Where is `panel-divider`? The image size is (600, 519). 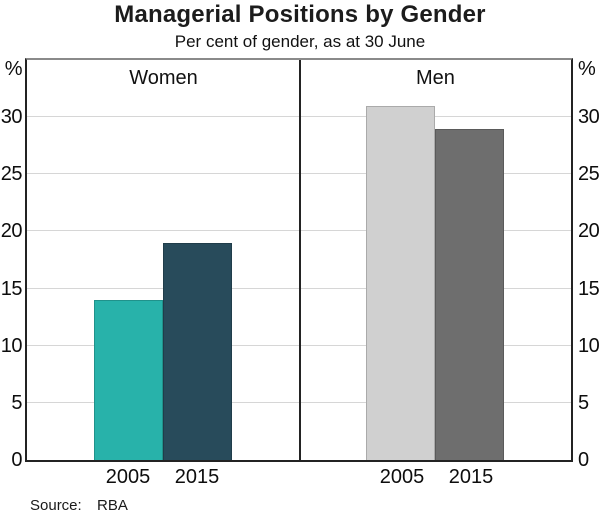 panel-divider is located at coordinates (299, 260).